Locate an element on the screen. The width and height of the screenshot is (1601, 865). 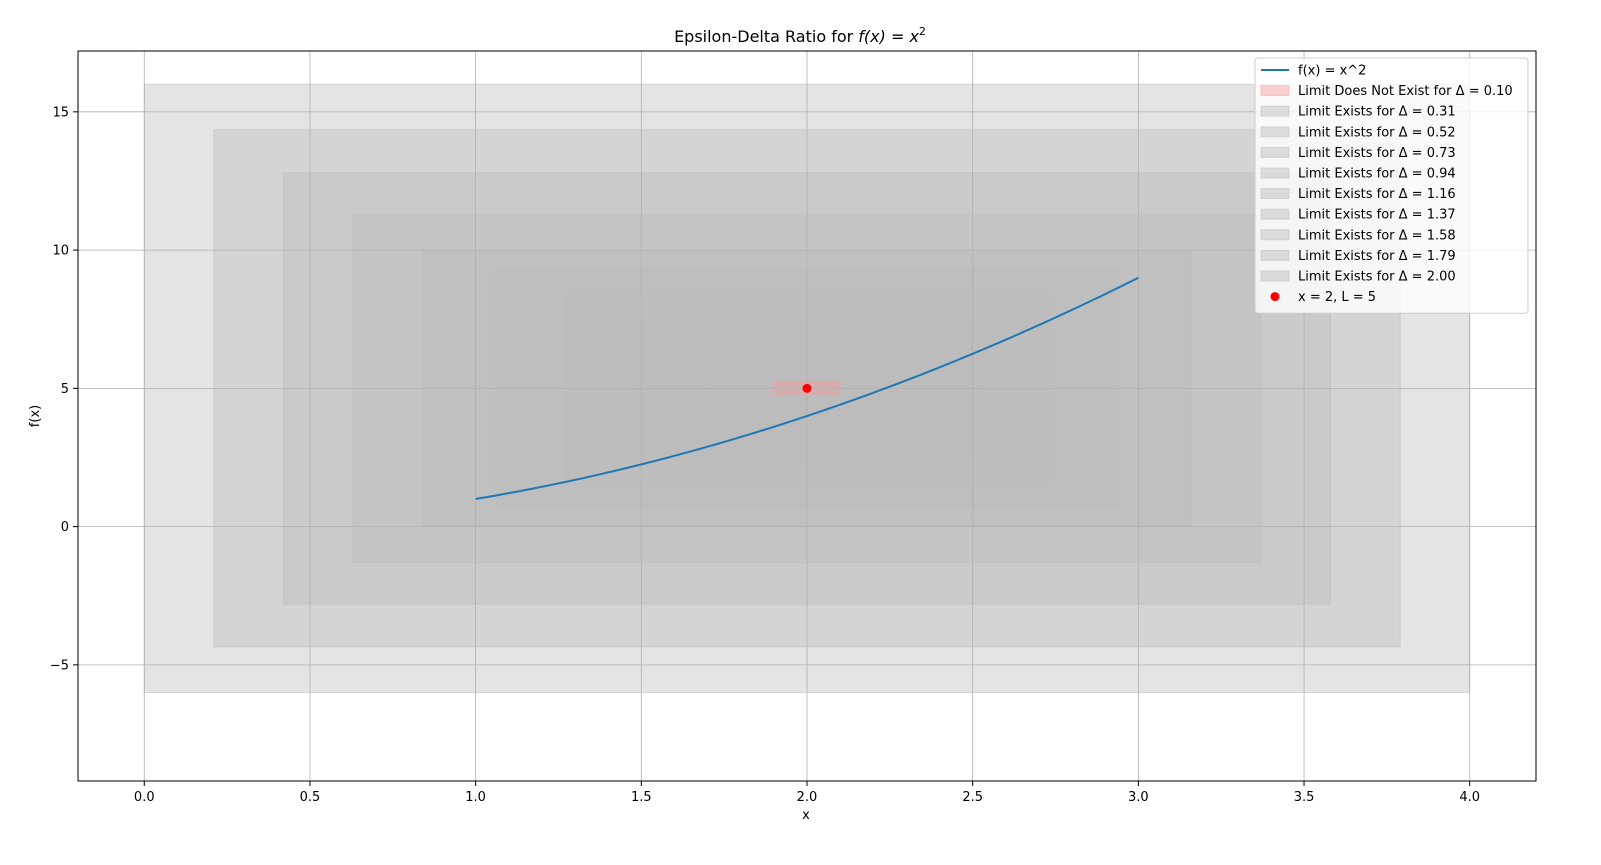
limit-point is located at coordinates (807, 388).